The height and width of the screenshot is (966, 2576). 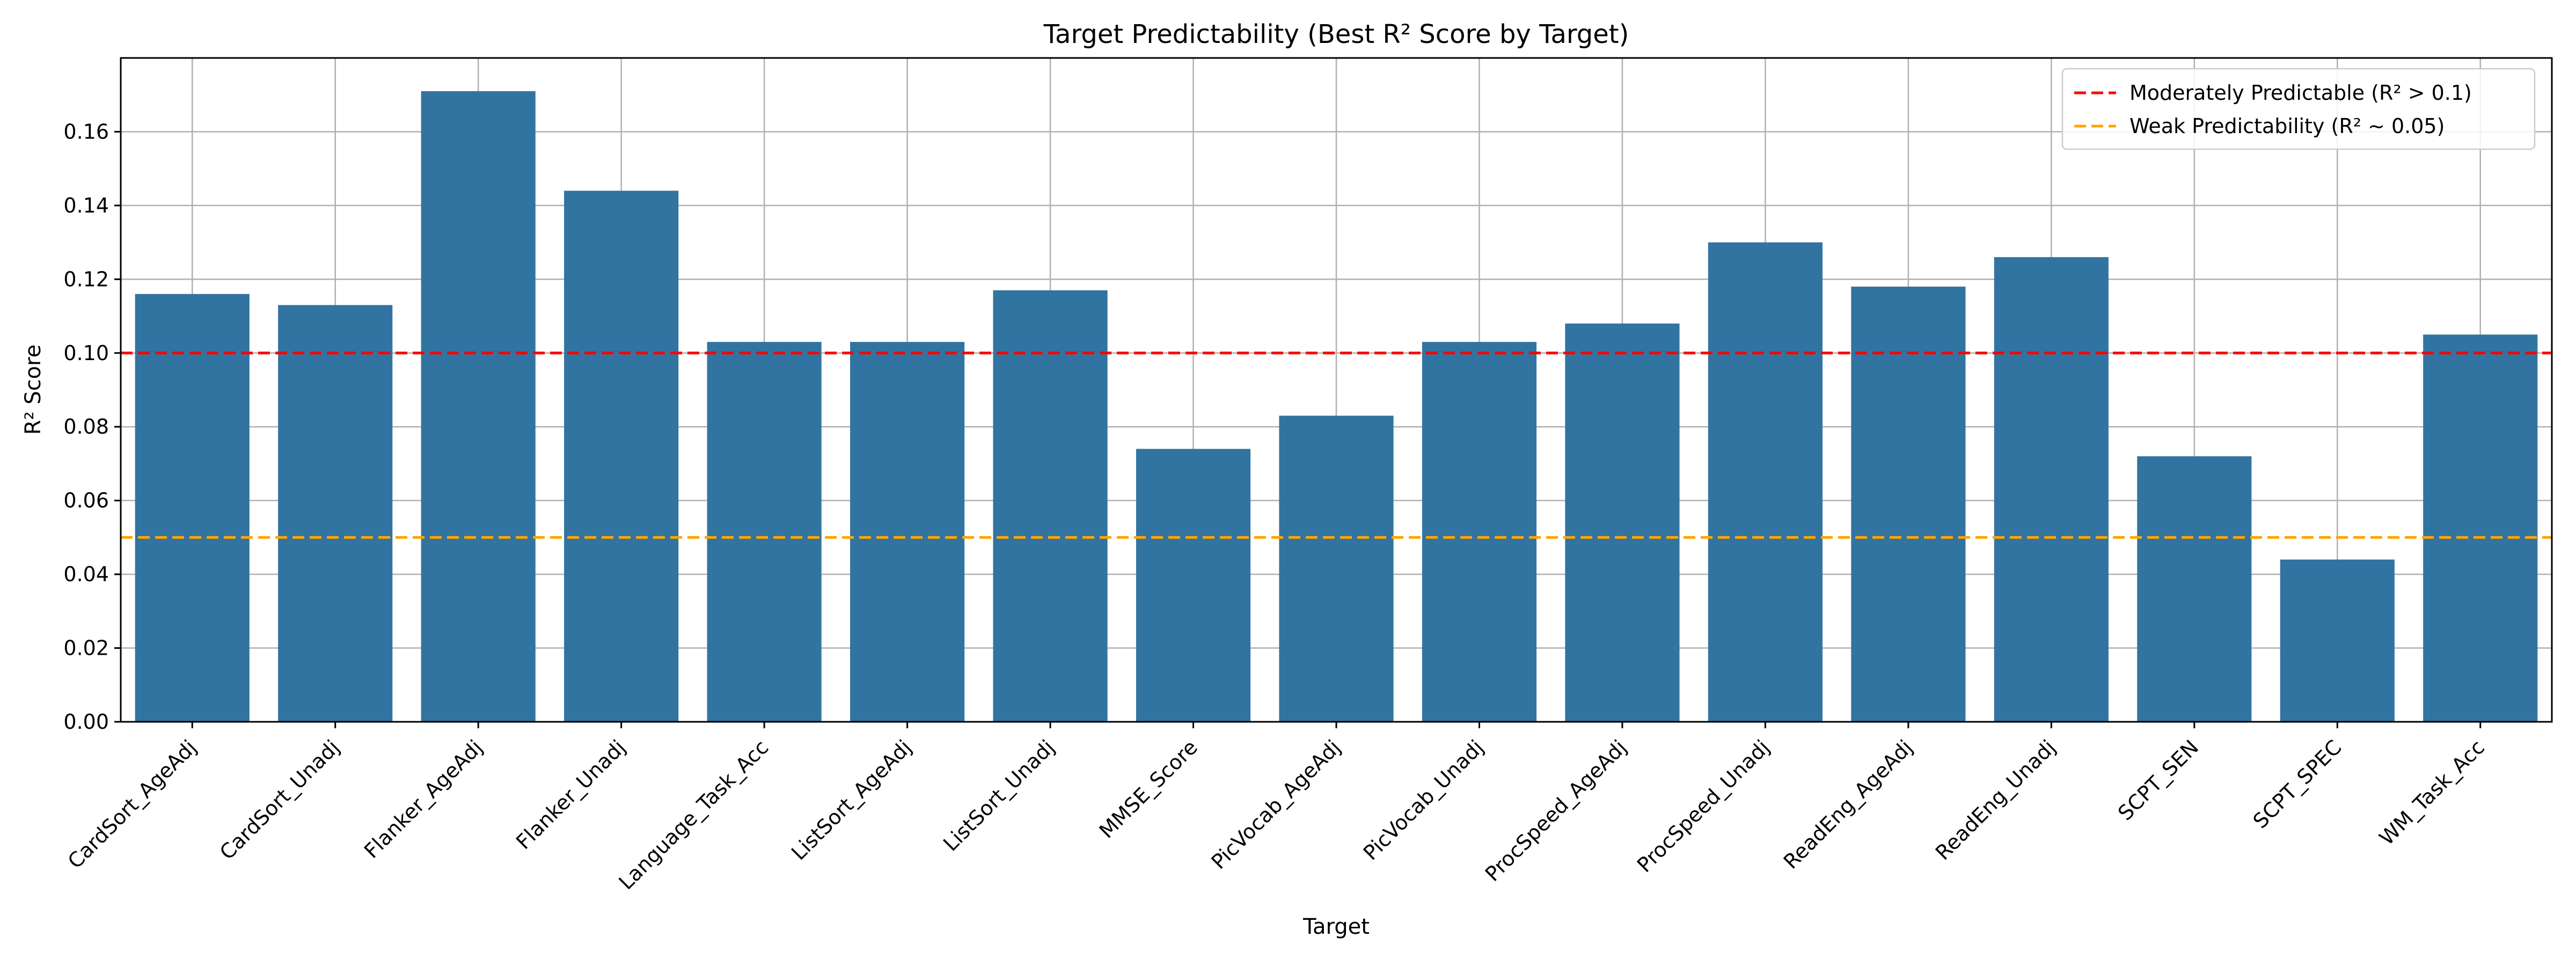 I want to click on x-tick-label: ProcSpeed_AgeAdj, so click(x=1556, y=810).